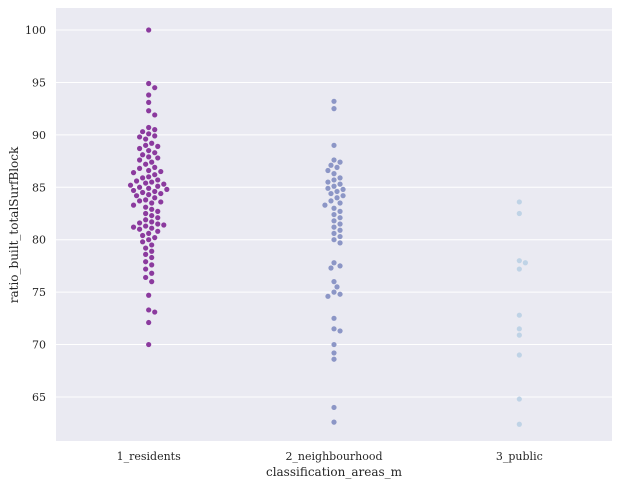 This screenshot has height=486, width=620. Describe the element at coordinates (519, 456) in the screenshot. I see `x-tick-label: 3_public` at that location.